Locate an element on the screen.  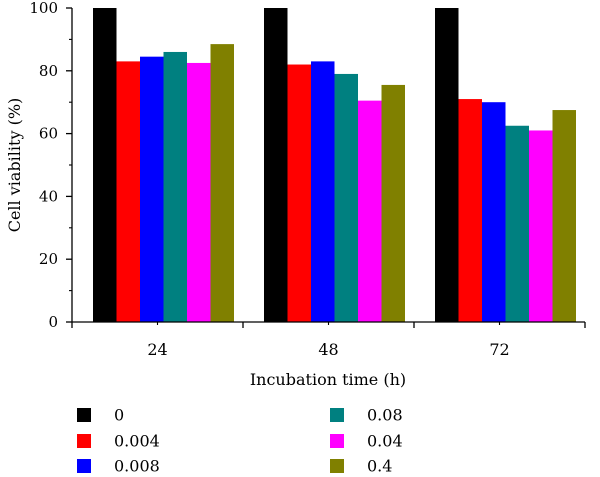
legend-label: 0.08 is located at coordinates (385, 415).